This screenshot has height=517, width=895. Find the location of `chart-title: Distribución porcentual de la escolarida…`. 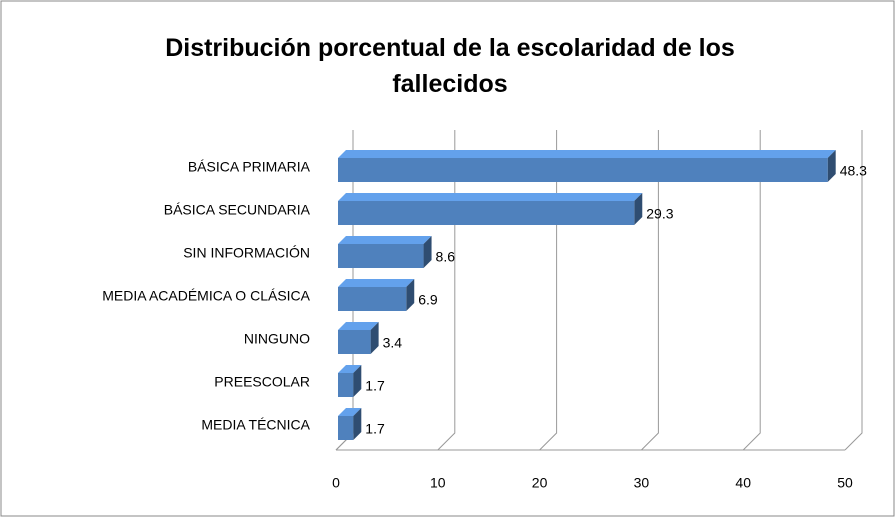

chart-title: Distribución porcentual de la escolarida… is located at coordinates (450, 66).